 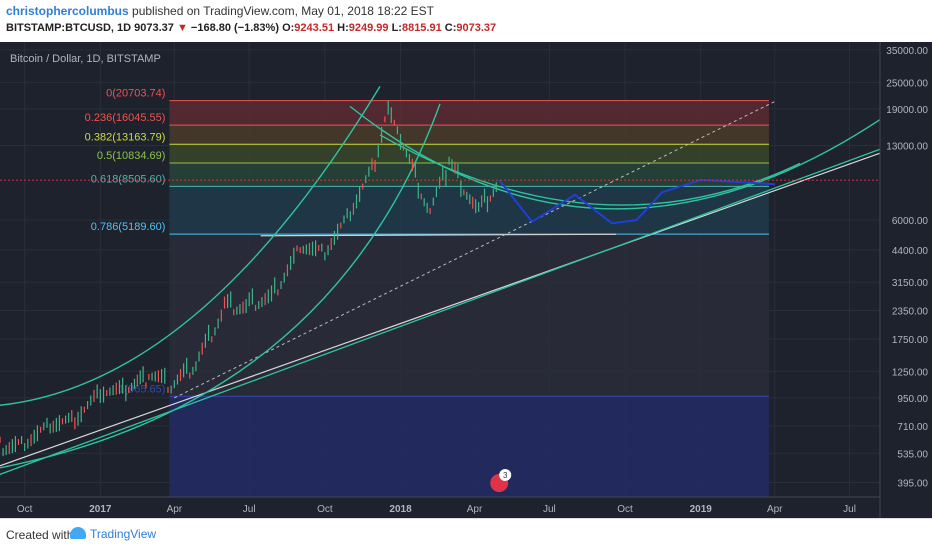 What do you see at coordinates (128, 179) in the screenshot?
I see `fib-level-label: 0.618(8505.60)` at bounding box center [128, 179].